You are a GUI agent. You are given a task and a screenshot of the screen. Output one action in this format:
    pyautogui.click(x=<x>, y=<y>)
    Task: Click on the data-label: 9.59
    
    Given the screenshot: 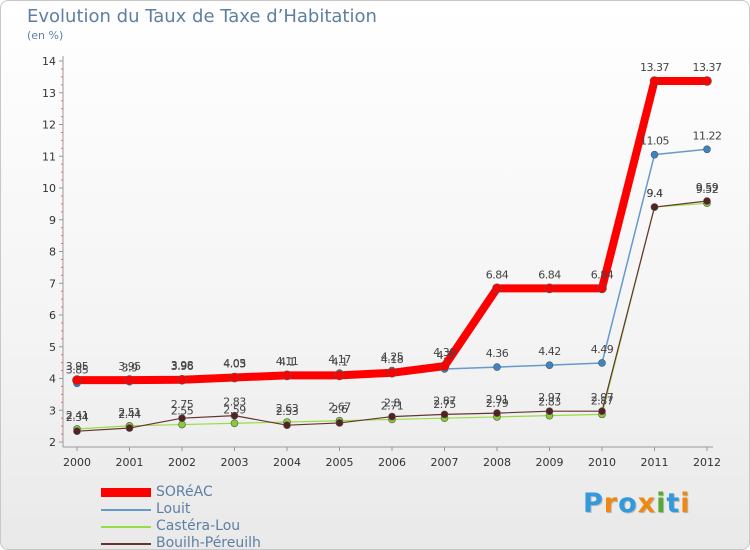 What is the action you would take?
    pyautogui.click(x=707, y=187)
    